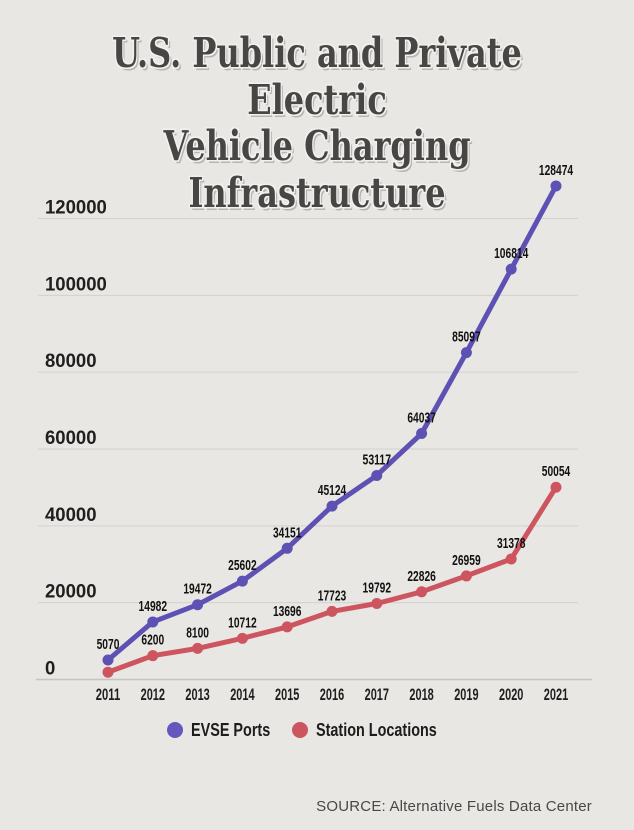 This screenshot has width=634, height=830. I want to click on data-point-label-station-locations: 8100, so click(197, 633).